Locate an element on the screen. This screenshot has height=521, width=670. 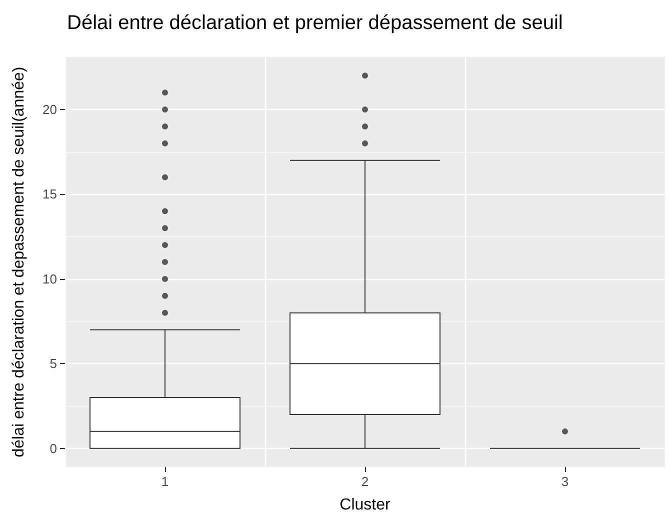
y-tick-label: 20 is located at coordinates (49, 110).